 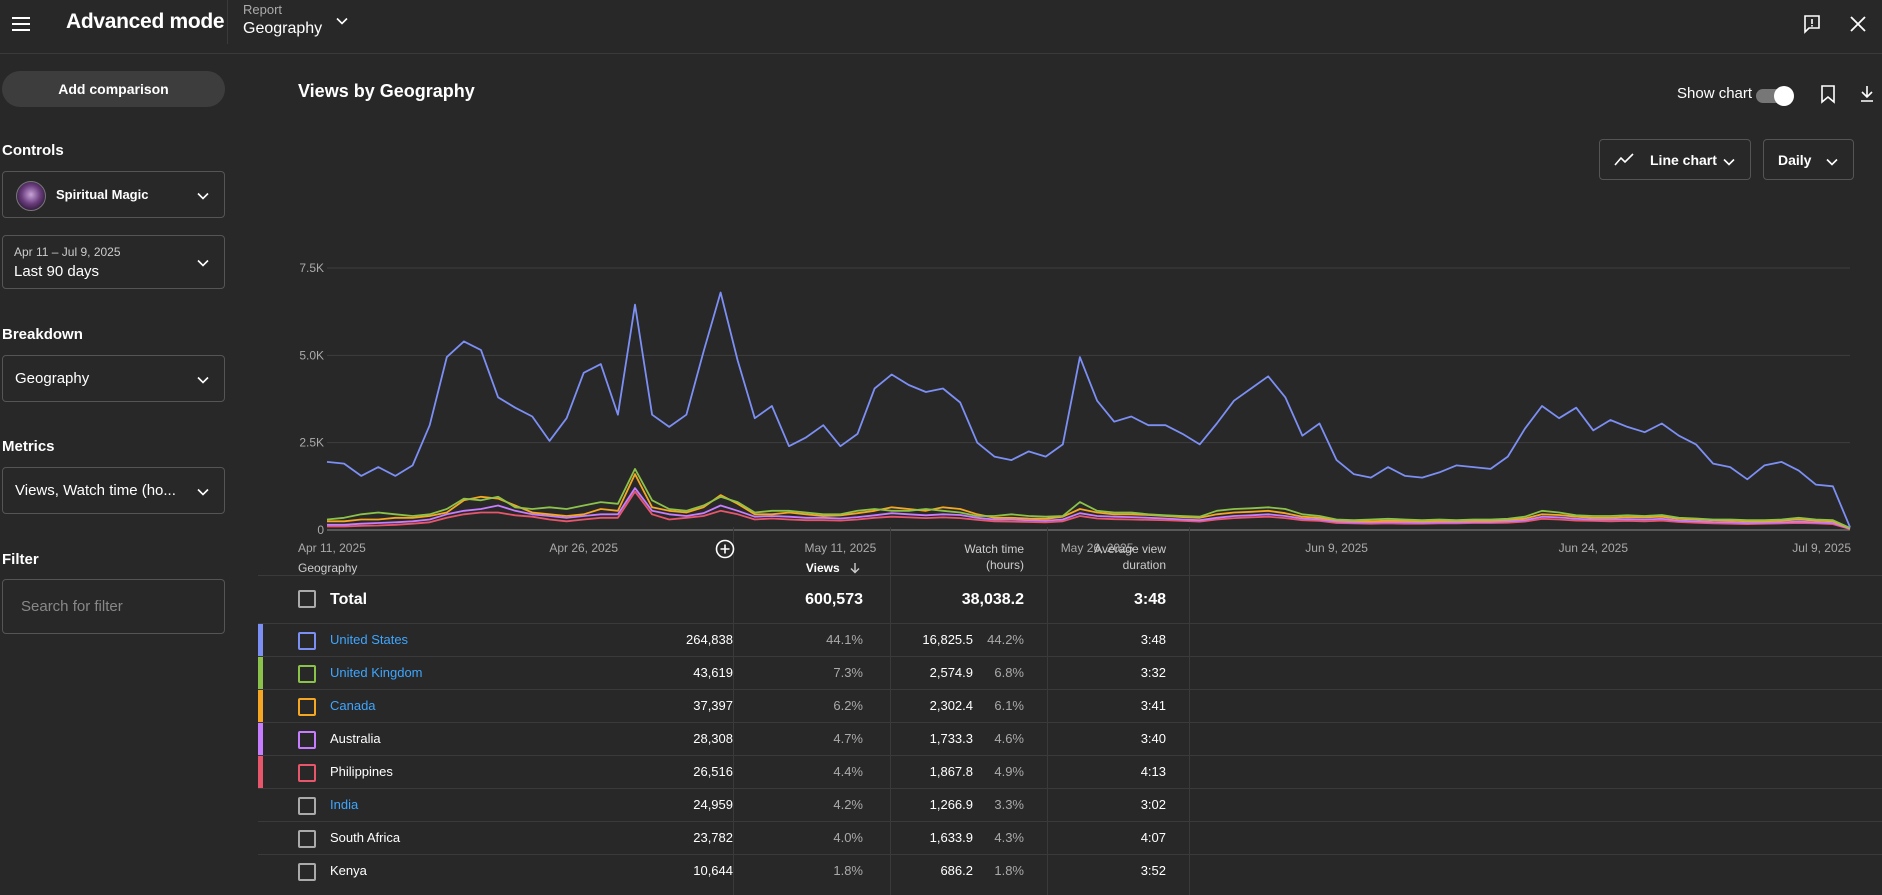 What do you see at coordinates (344, 804) in the screenshot?
I see `country-name: India` at bounding box center [344, 804].